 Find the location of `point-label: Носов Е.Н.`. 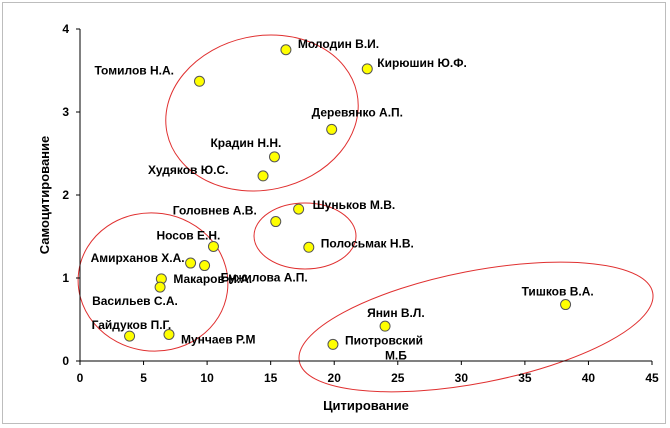

point-label: Носов Е.Н. is located at coordinates (188, 235).